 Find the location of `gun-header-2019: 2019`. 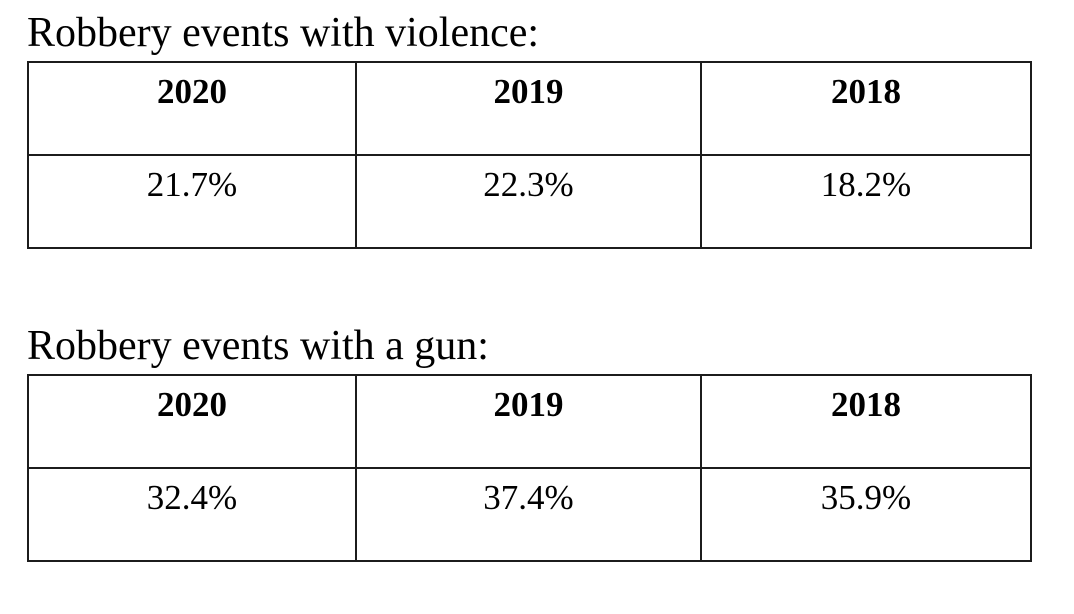

gun-header-2019: 2019 is located at coordinates (528, 421).